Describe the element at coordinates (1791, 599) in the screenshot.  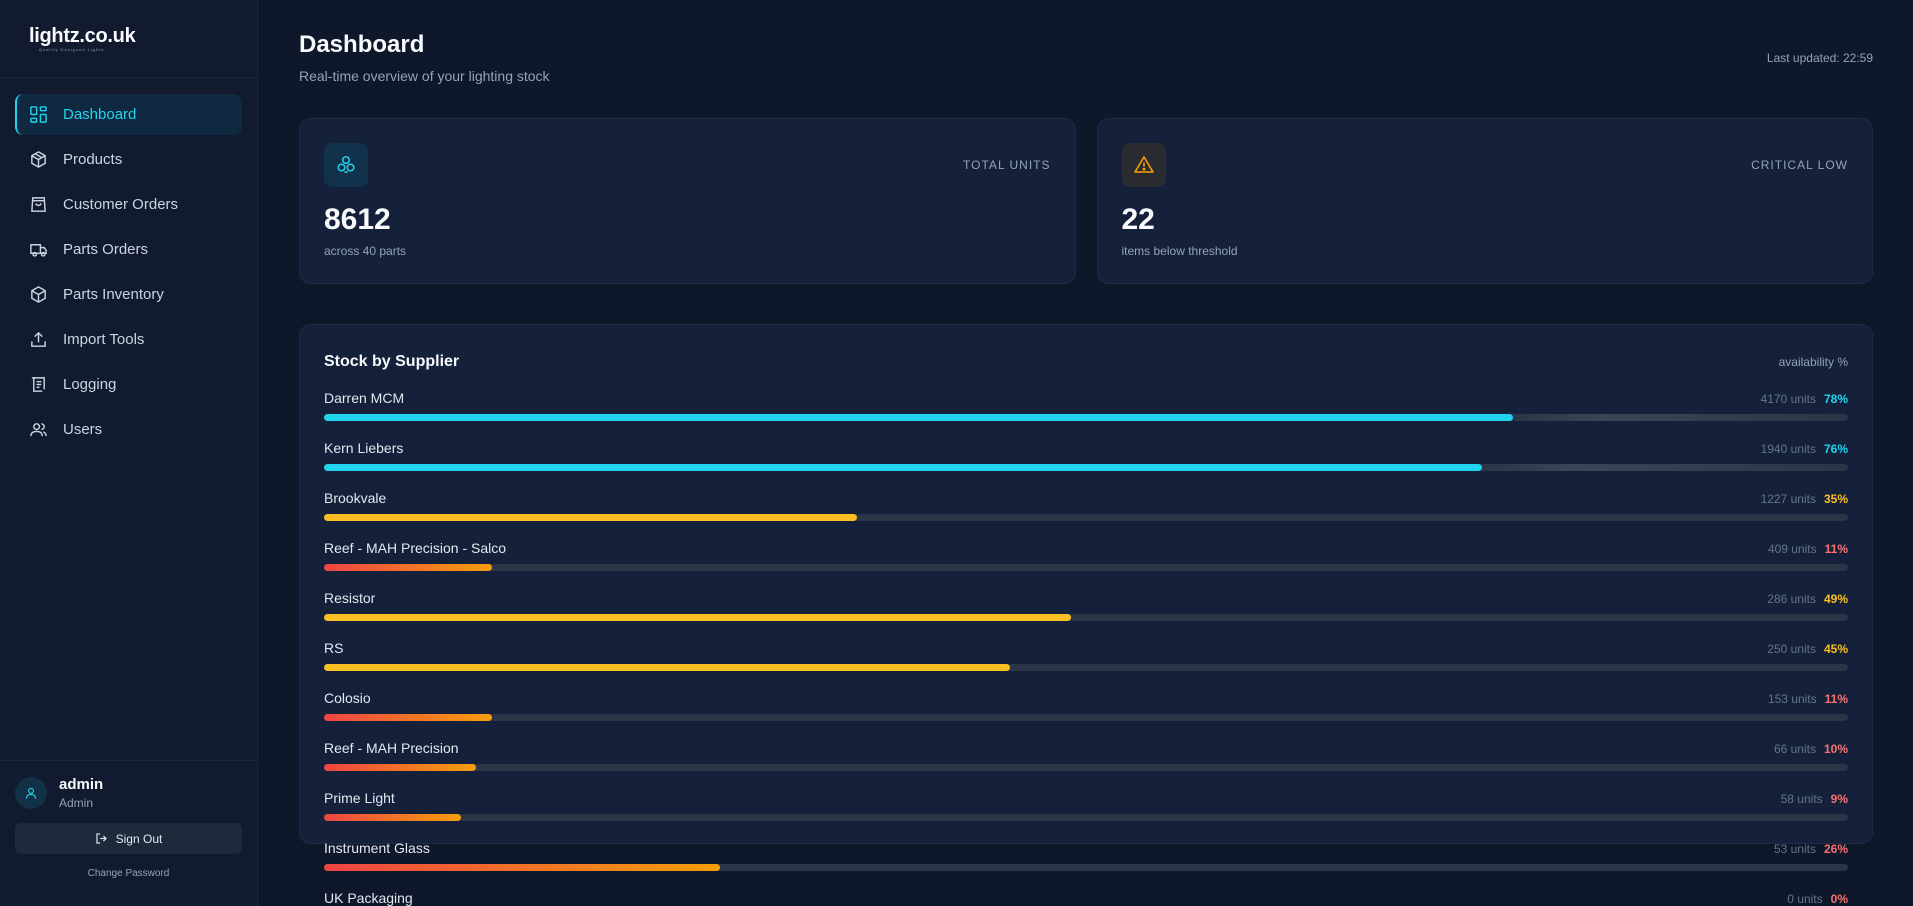
I see `supplier-units: 286 units` at that location.